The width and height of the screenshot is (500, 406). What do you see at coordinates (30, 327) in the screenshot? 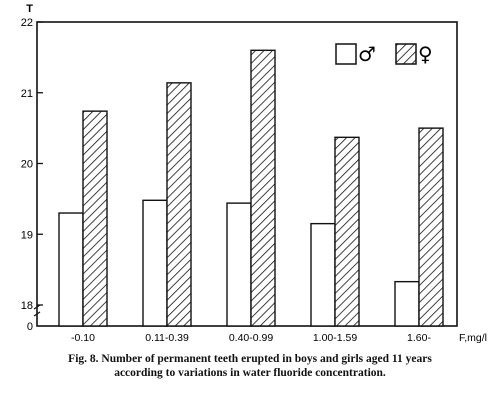
I see `y-origin-label: 0` at bounding box center [30, 327].